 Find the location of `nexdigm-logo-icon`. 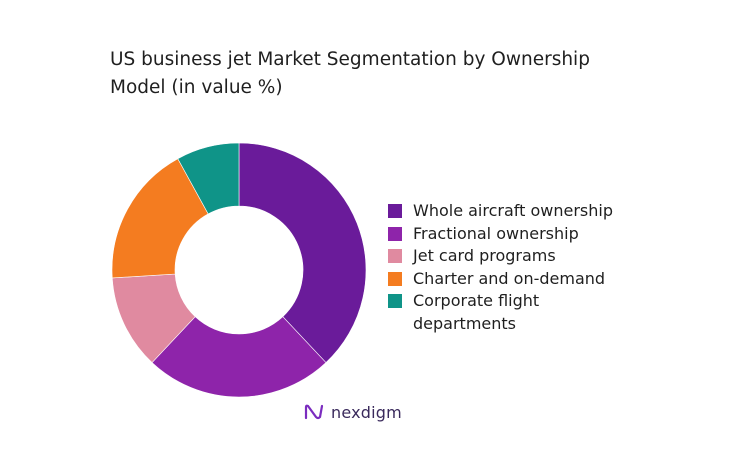

nexdigm-logo-icon is located at coordinates (314, 412).